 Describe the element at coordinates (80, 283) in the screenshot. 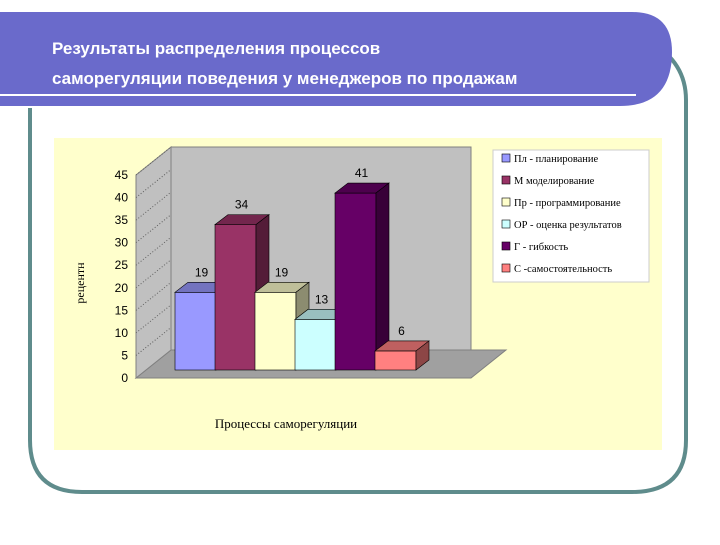

I see `y-axis-title: рецентн` at that location.